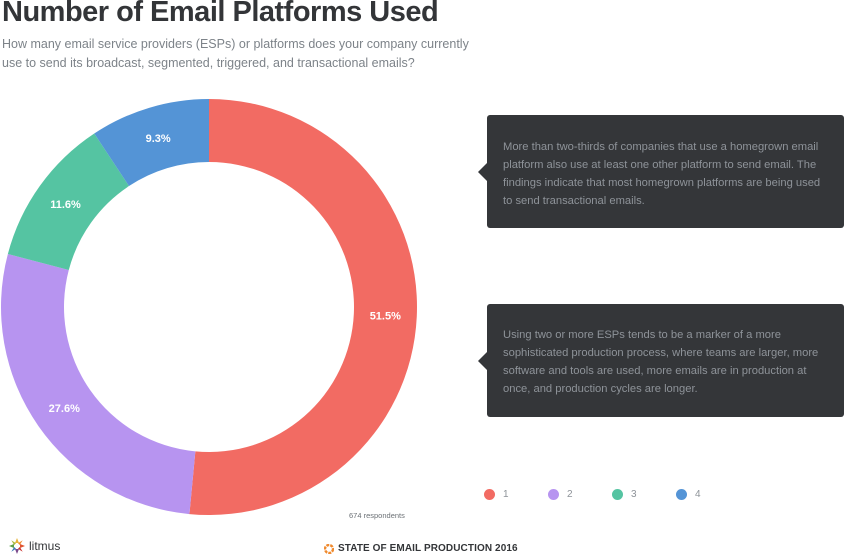 The width and height of the screenshot is (849, 559). I want to click on legend-label: 2, so click(570, 494).